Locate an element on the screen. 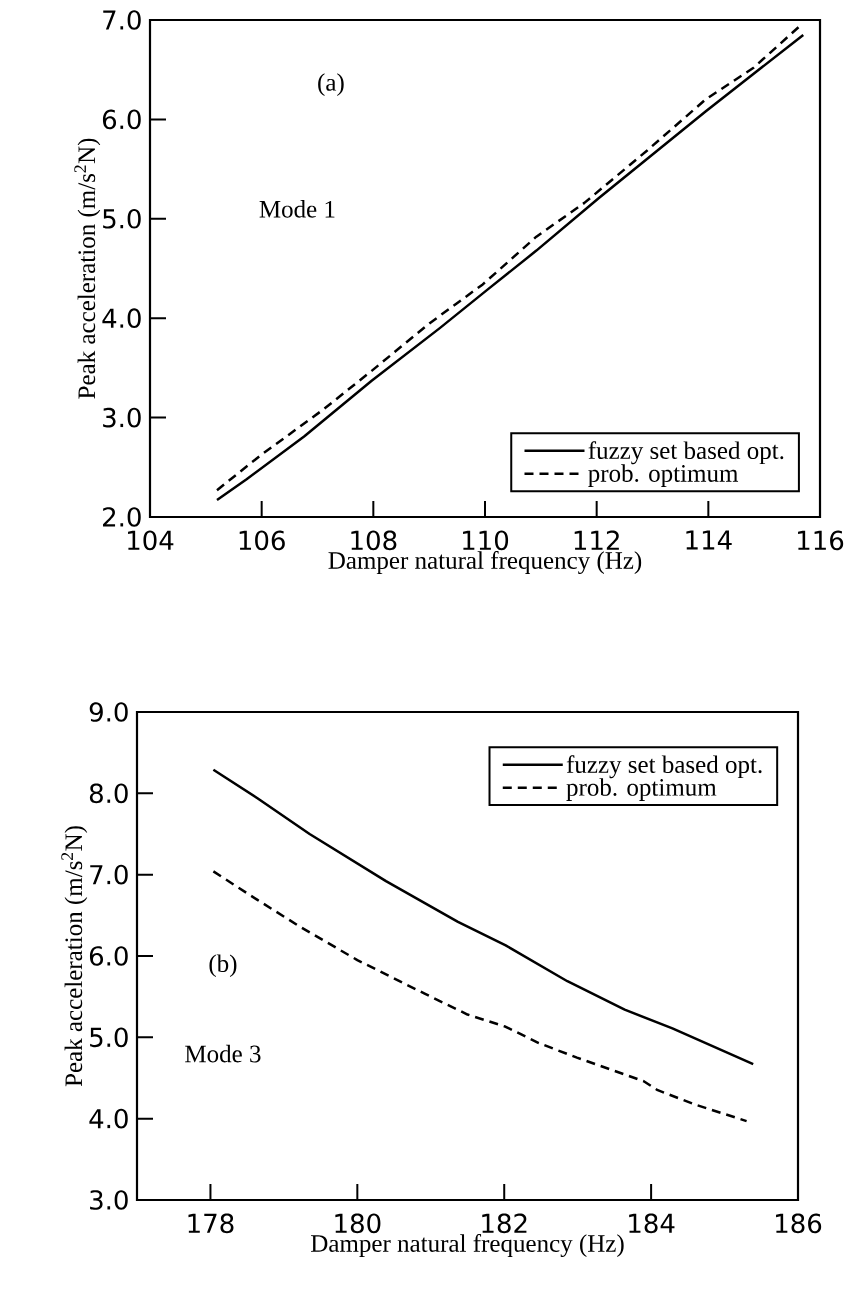 The image size is (857, 1304). x-tick-label: 108 is located at coordinates (374, 540).